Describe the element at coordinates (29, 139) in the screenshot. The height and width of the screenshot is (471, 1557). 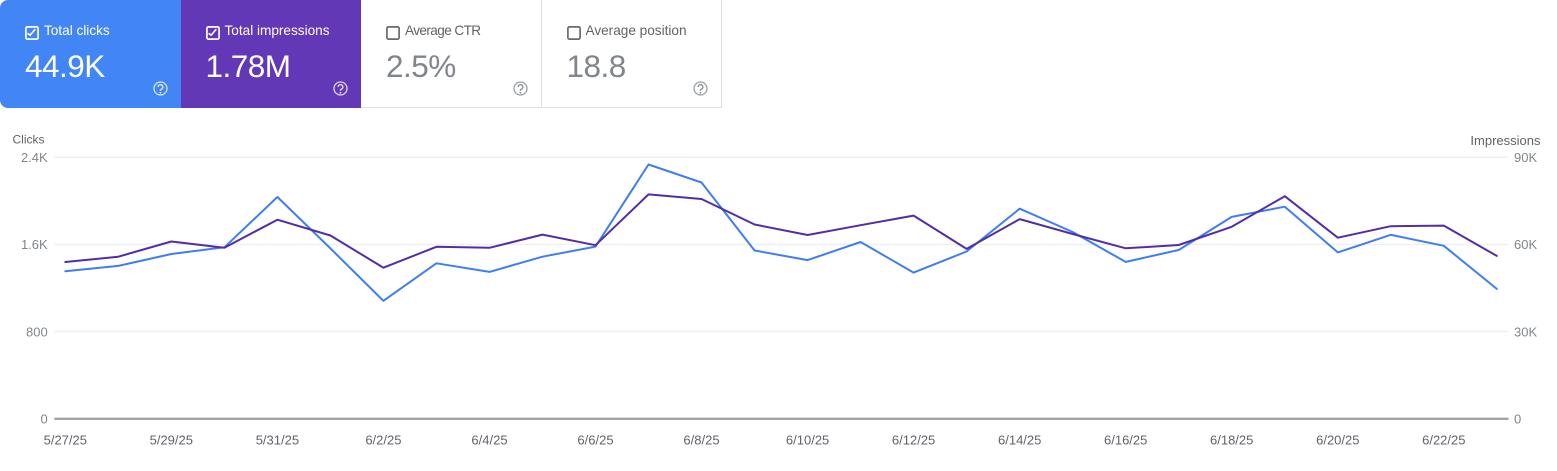
I see `svg-text: Clicks` at that location.